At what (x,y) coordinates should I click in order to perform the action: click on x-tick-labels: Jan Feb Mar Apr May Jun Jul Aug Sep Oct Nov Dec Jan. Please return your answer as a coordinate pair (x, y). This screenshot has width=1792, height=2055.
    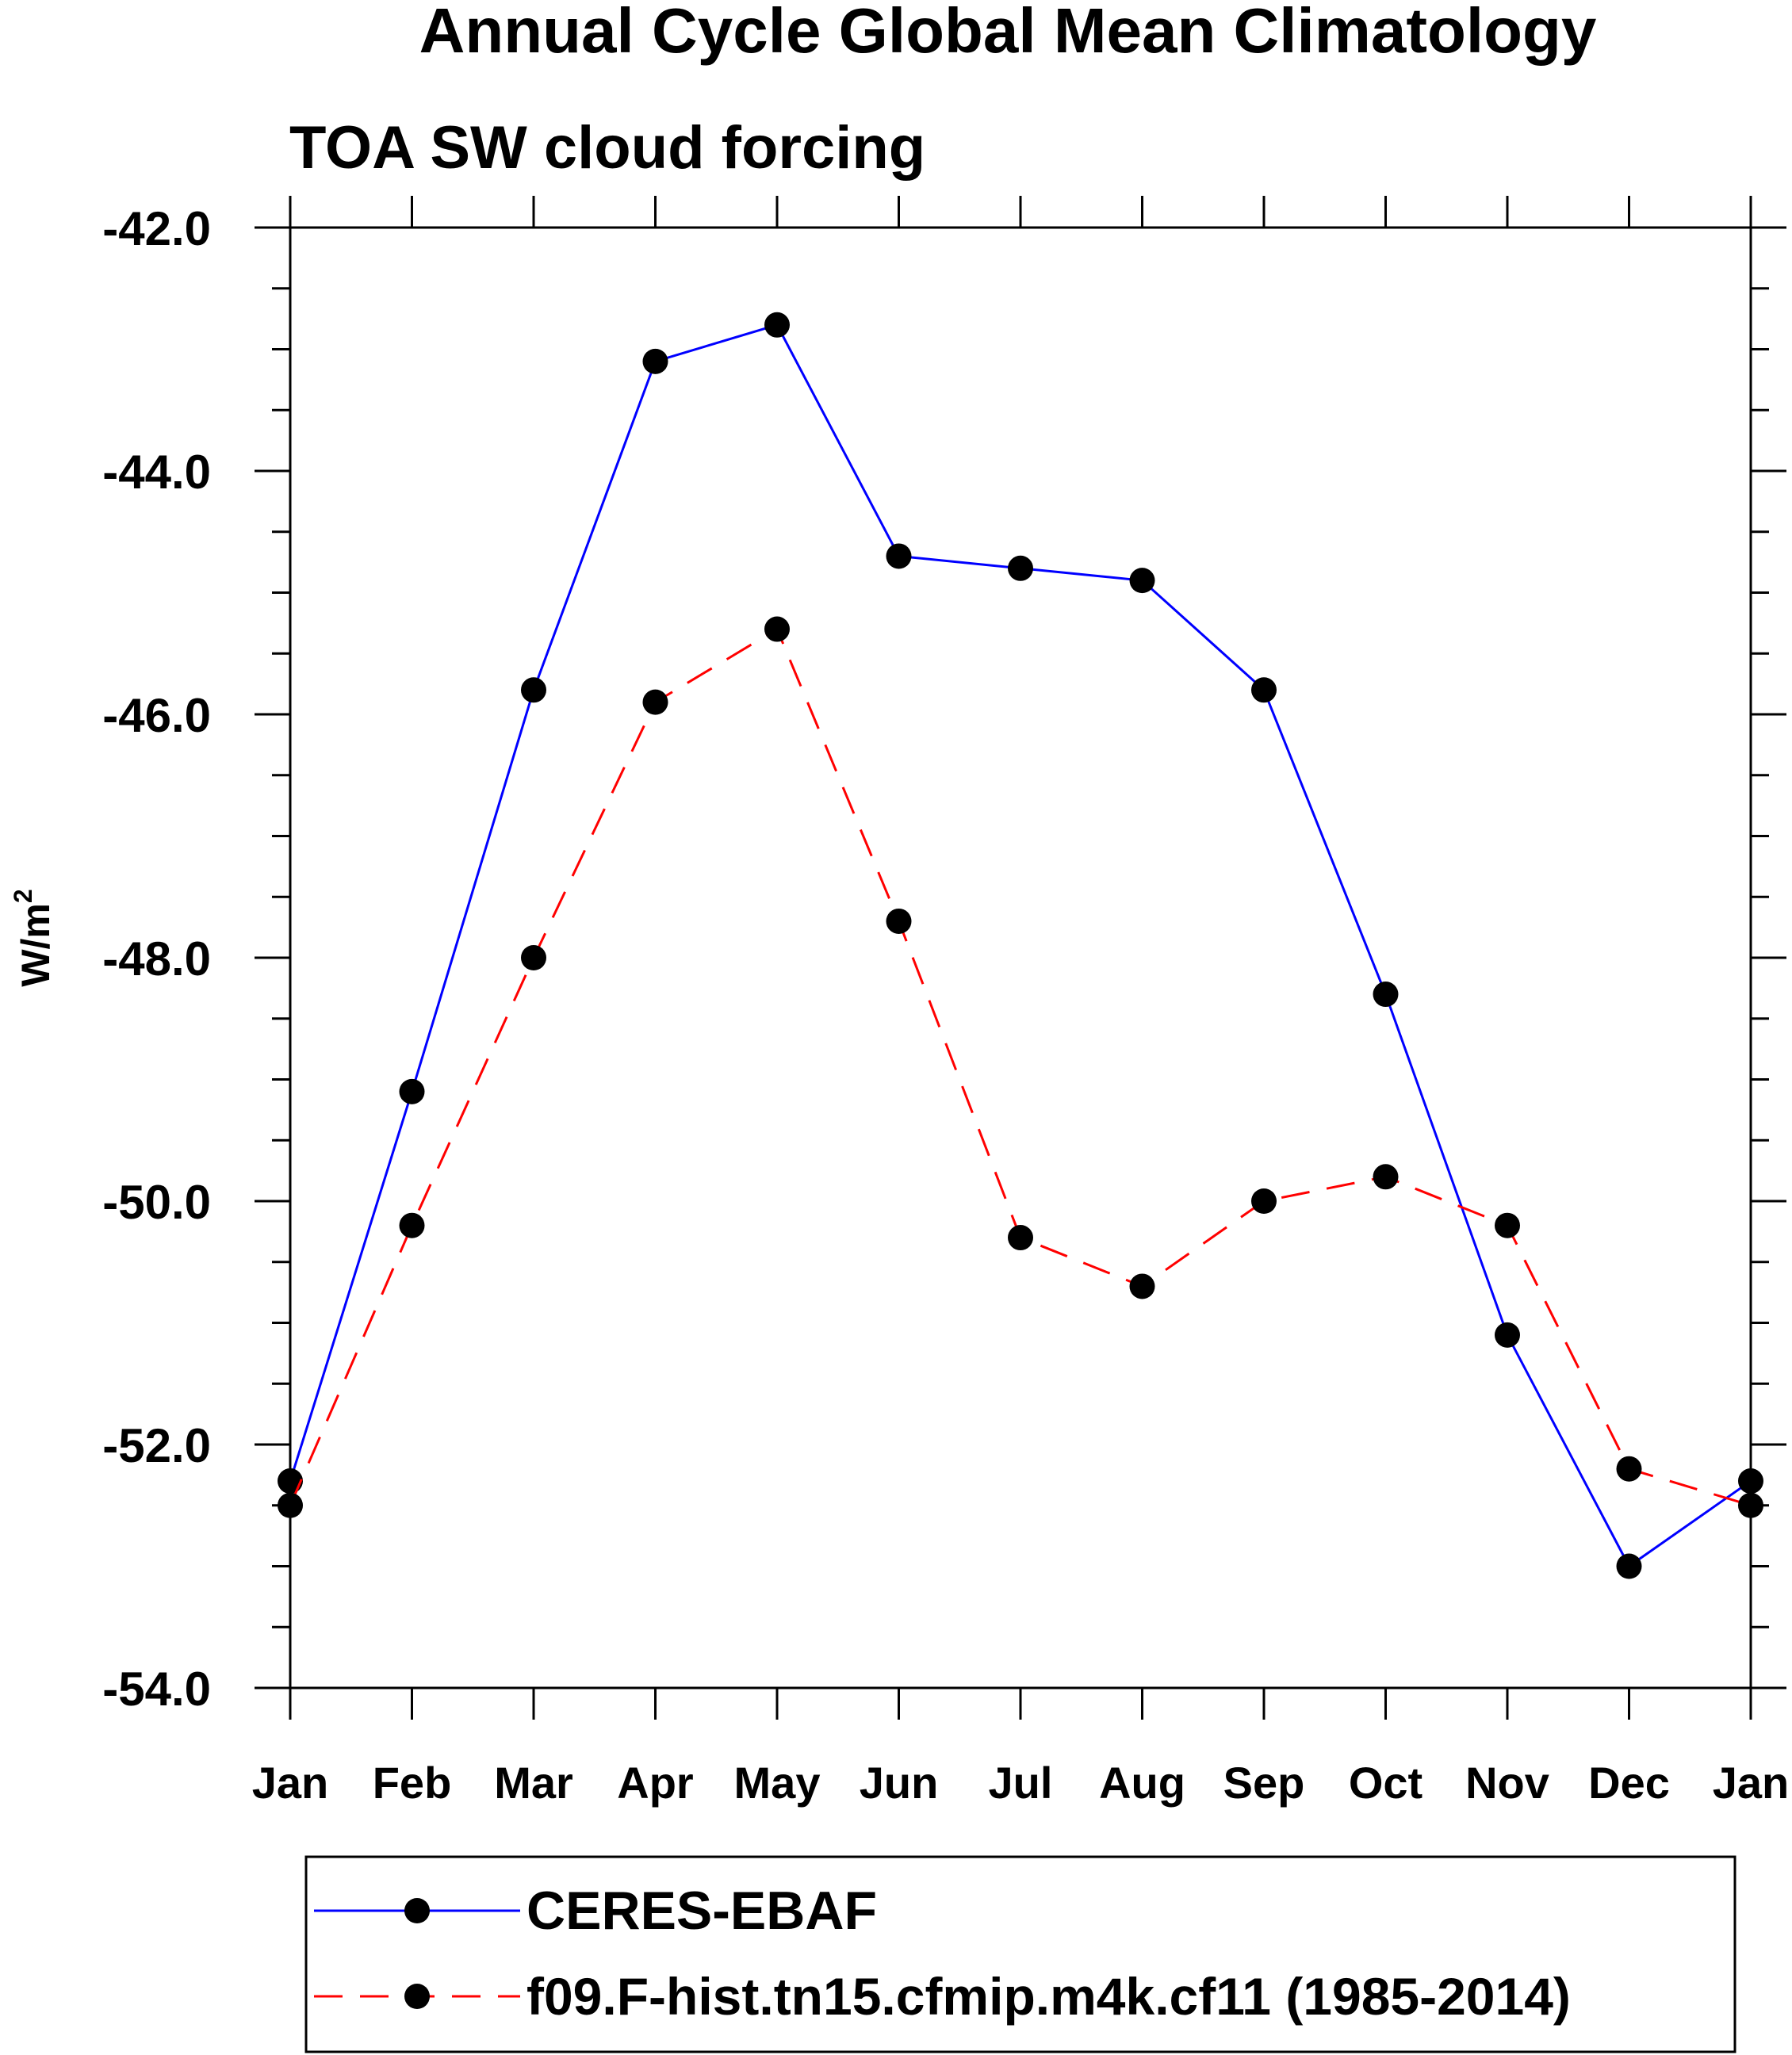
    Looking at the image, I should click on (1021, 1783).